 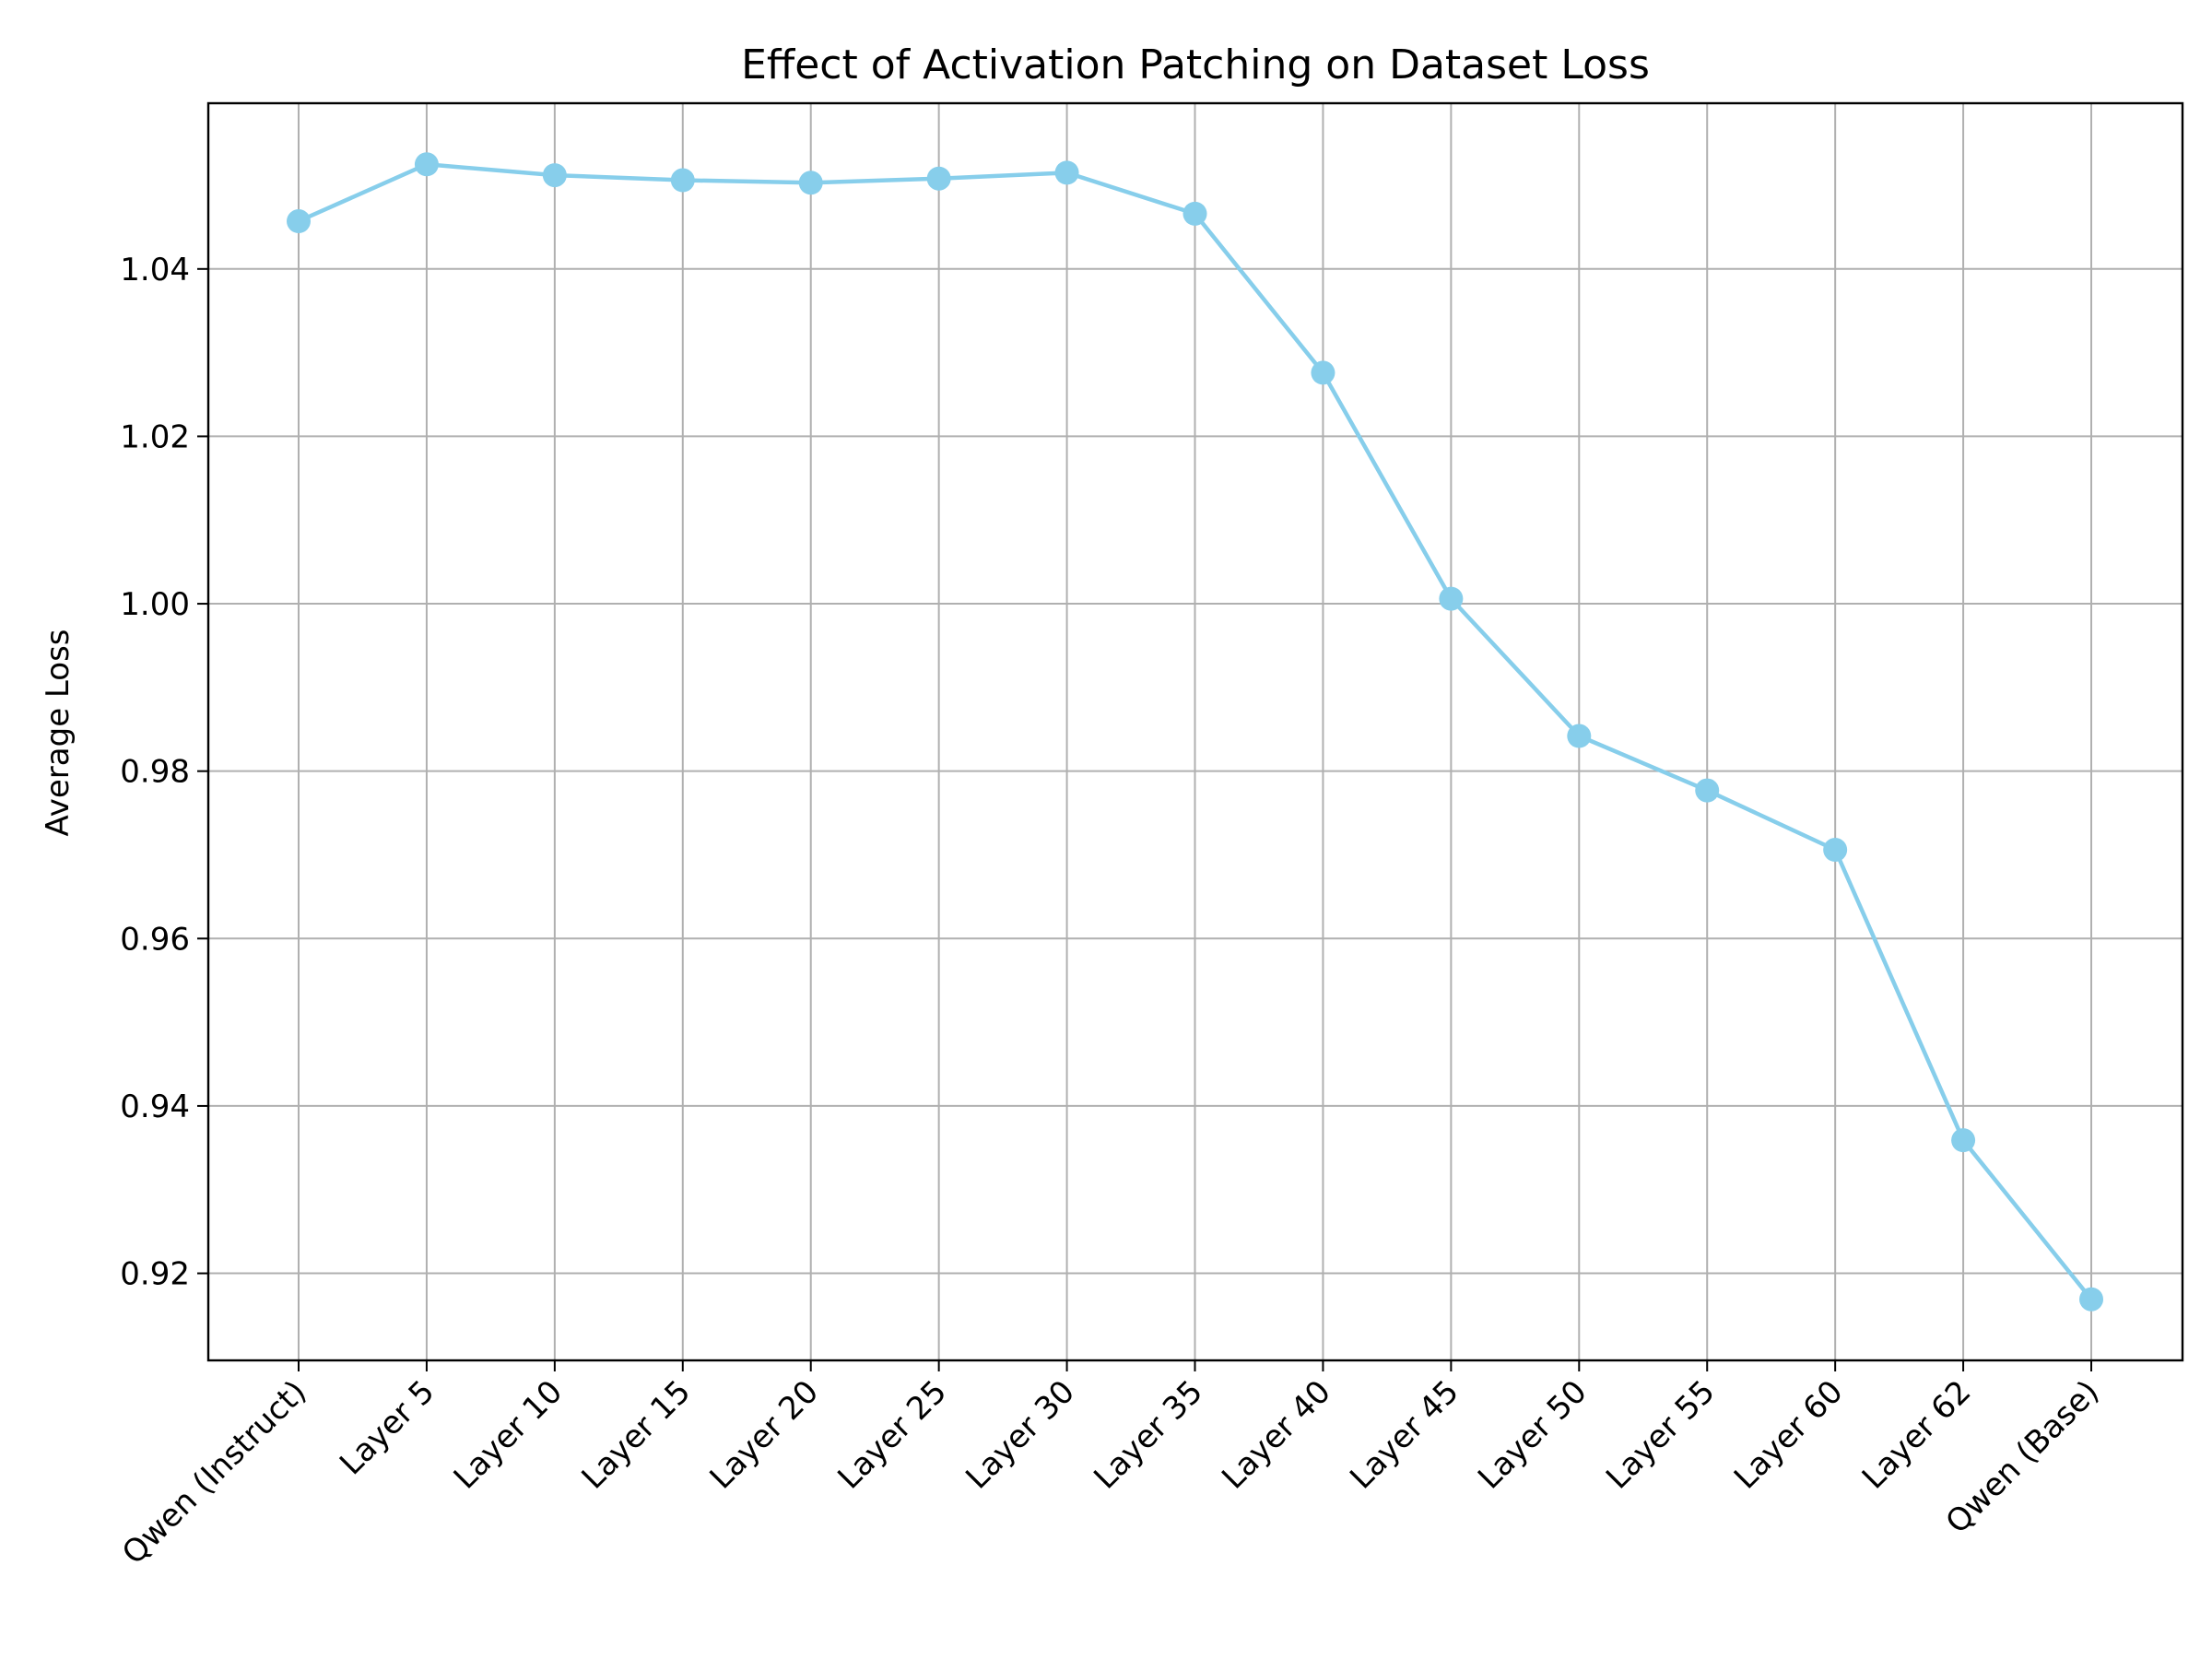 What do you see at coordinates (155, 939) in the screenshot?
I see `y-tick-label: 0.96` at bounding box center [155, 939].